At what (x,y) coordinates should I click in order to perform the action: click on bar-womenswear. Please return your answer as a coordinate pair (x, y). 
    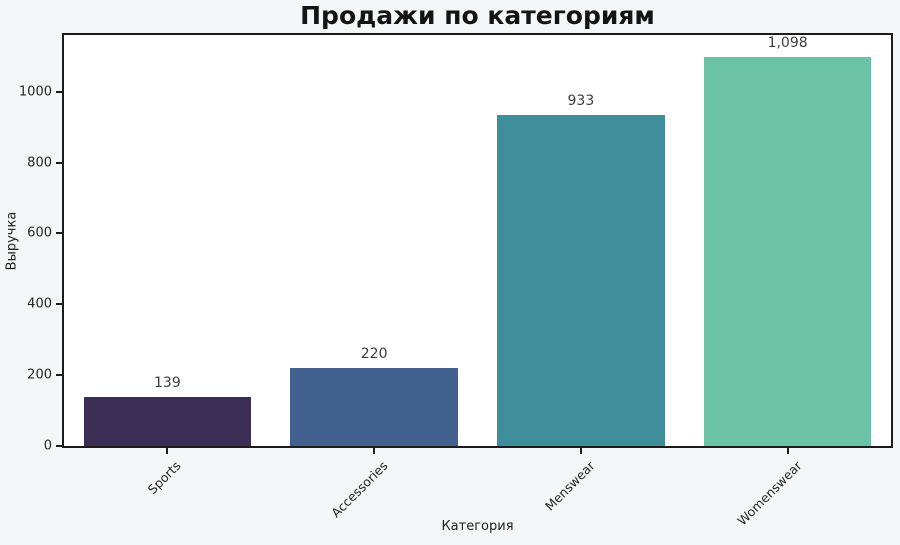
    Looking at the image, I should click on (787, 251).